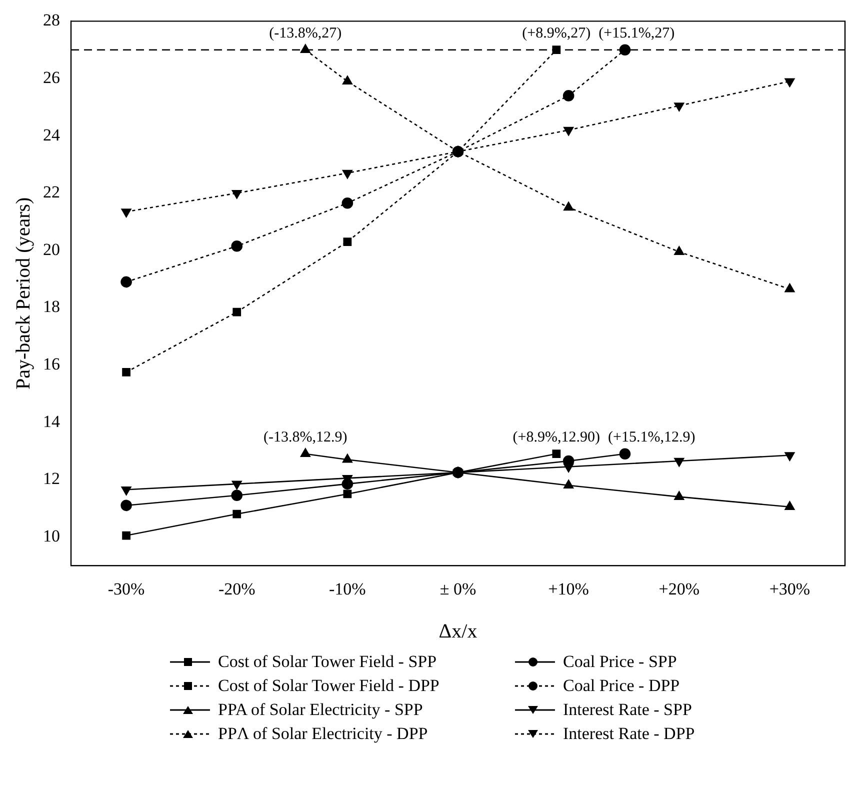  I want to click on legend-label: Coal Price - SPP, so click(620, 662).